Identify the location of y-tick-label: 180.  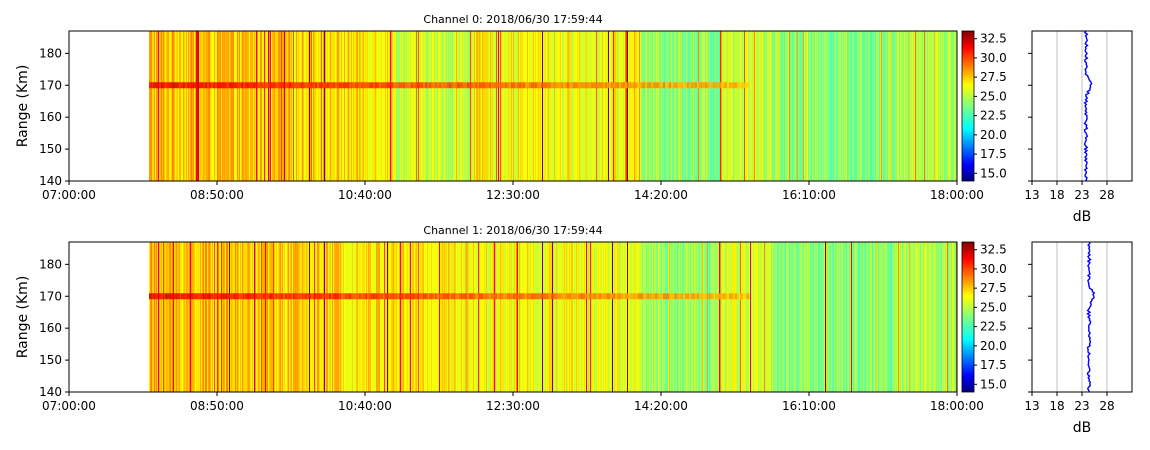
(50, 53).